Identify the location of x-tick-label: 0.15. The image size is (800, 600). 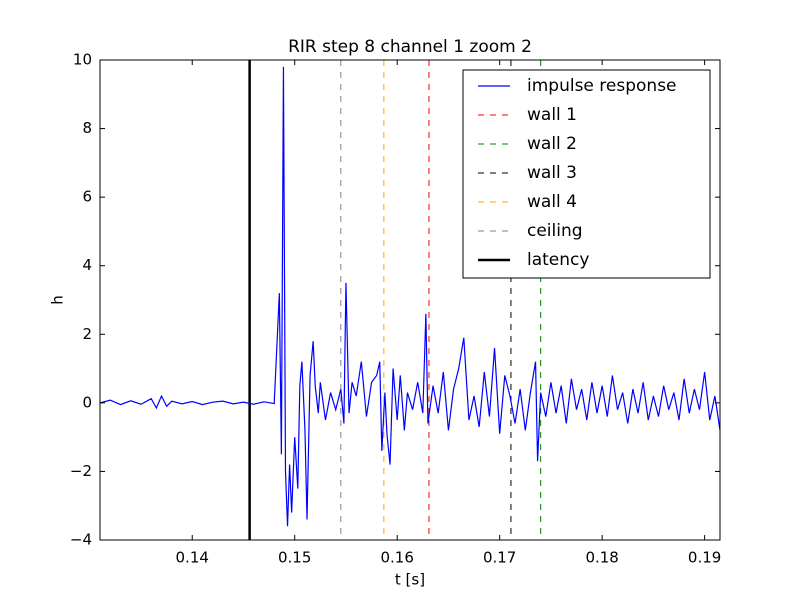
(294, 558).